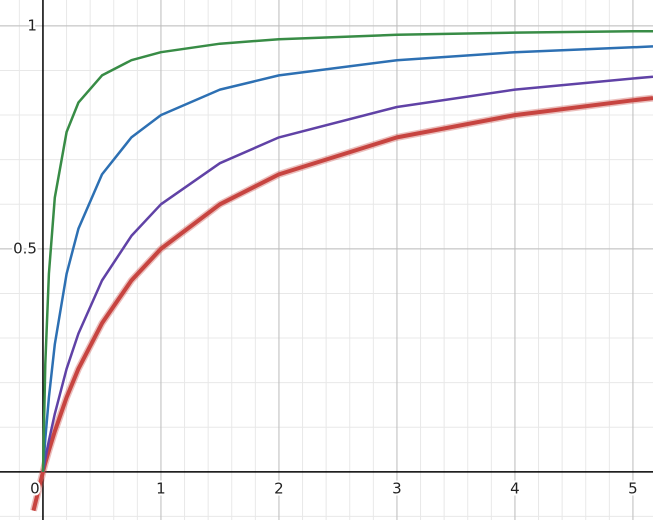 The height and width of the screenshot is (520, 653). I want to click on x-tick-label: 1, so click(161, 488).